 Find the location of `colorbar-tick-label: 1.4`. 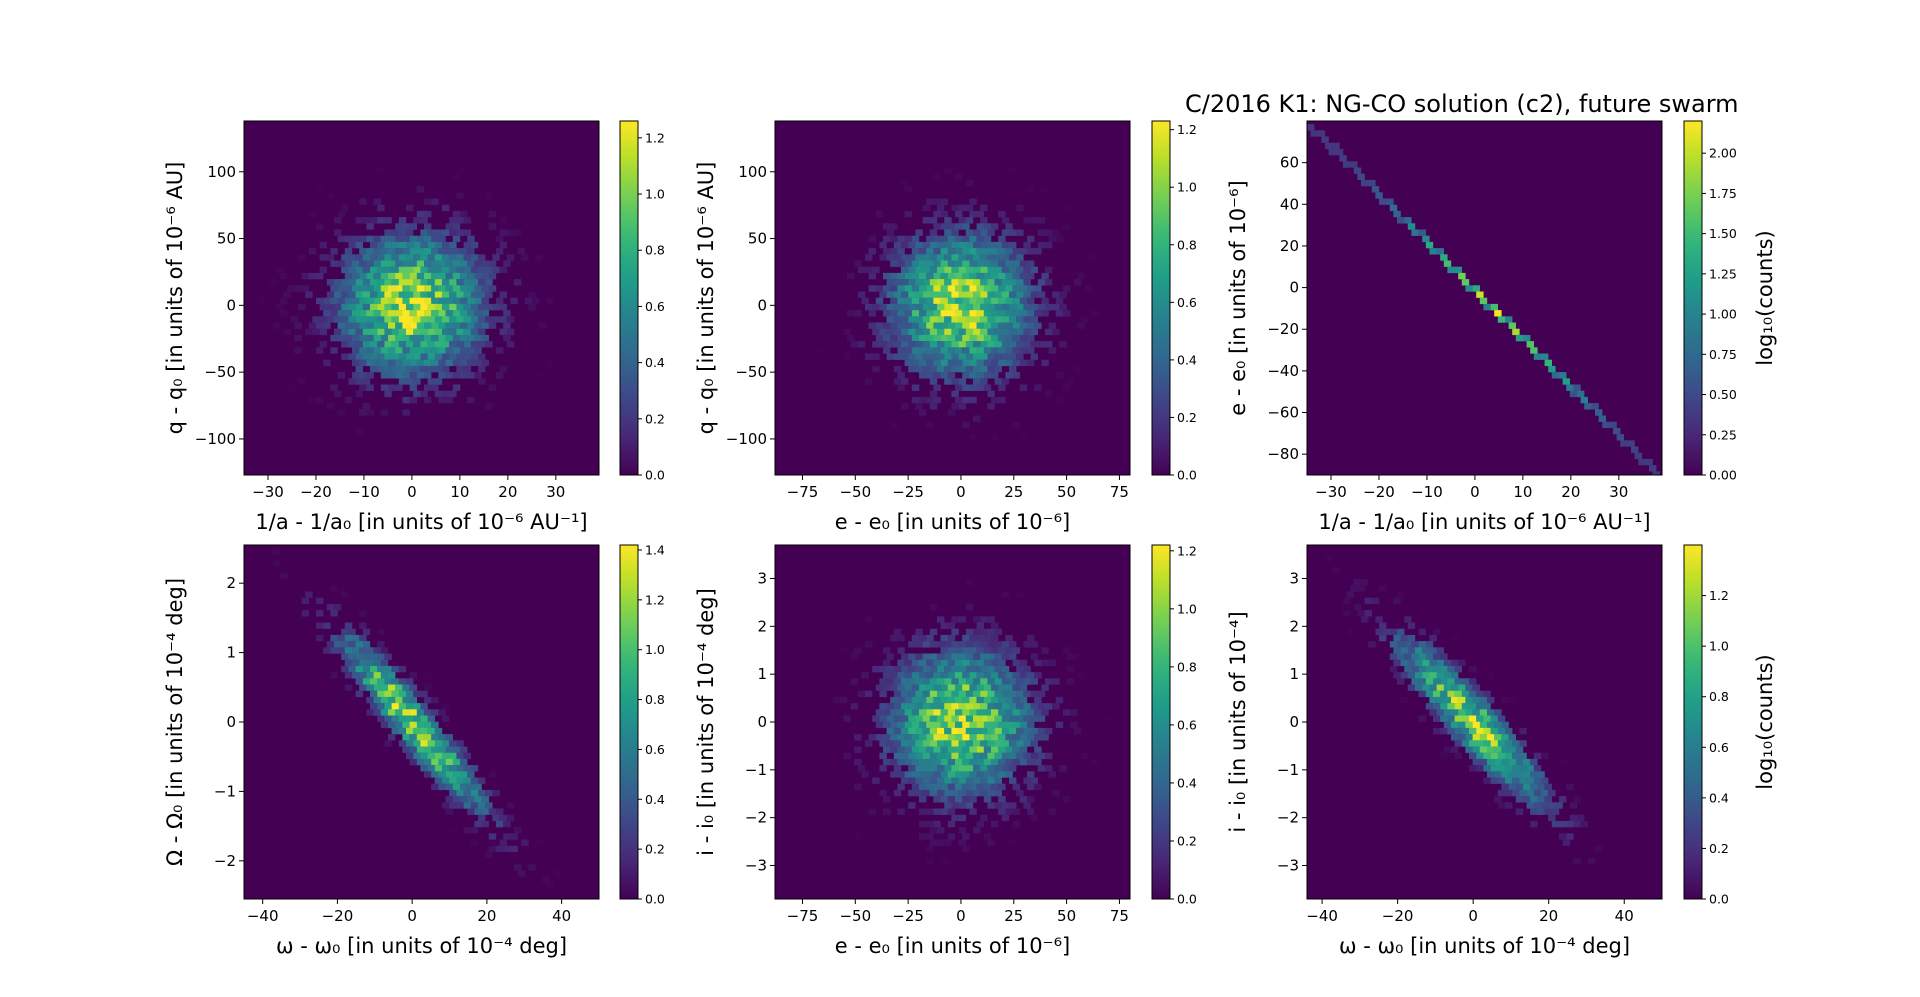

colorbar-tick-label: 1.4 is located at coordinates (655, 549).